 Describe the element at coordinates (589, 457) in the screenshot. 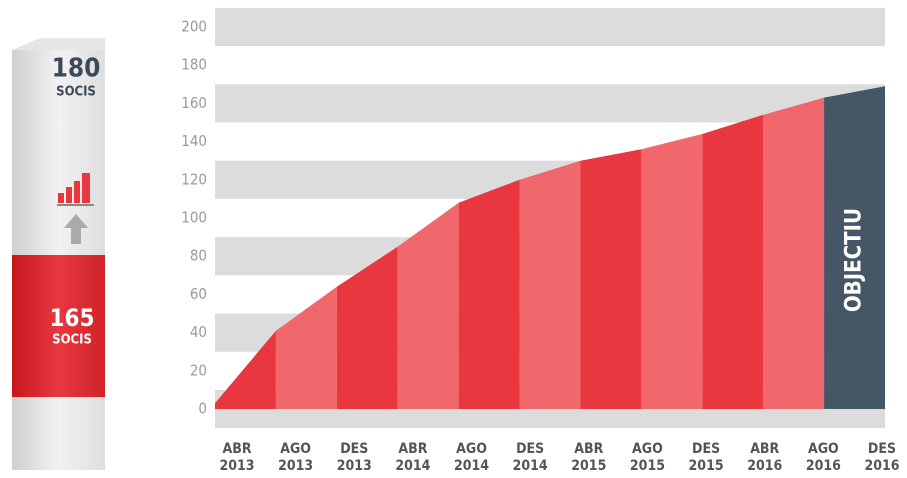

I see `x-tick-label: ABR 2015` at that location.